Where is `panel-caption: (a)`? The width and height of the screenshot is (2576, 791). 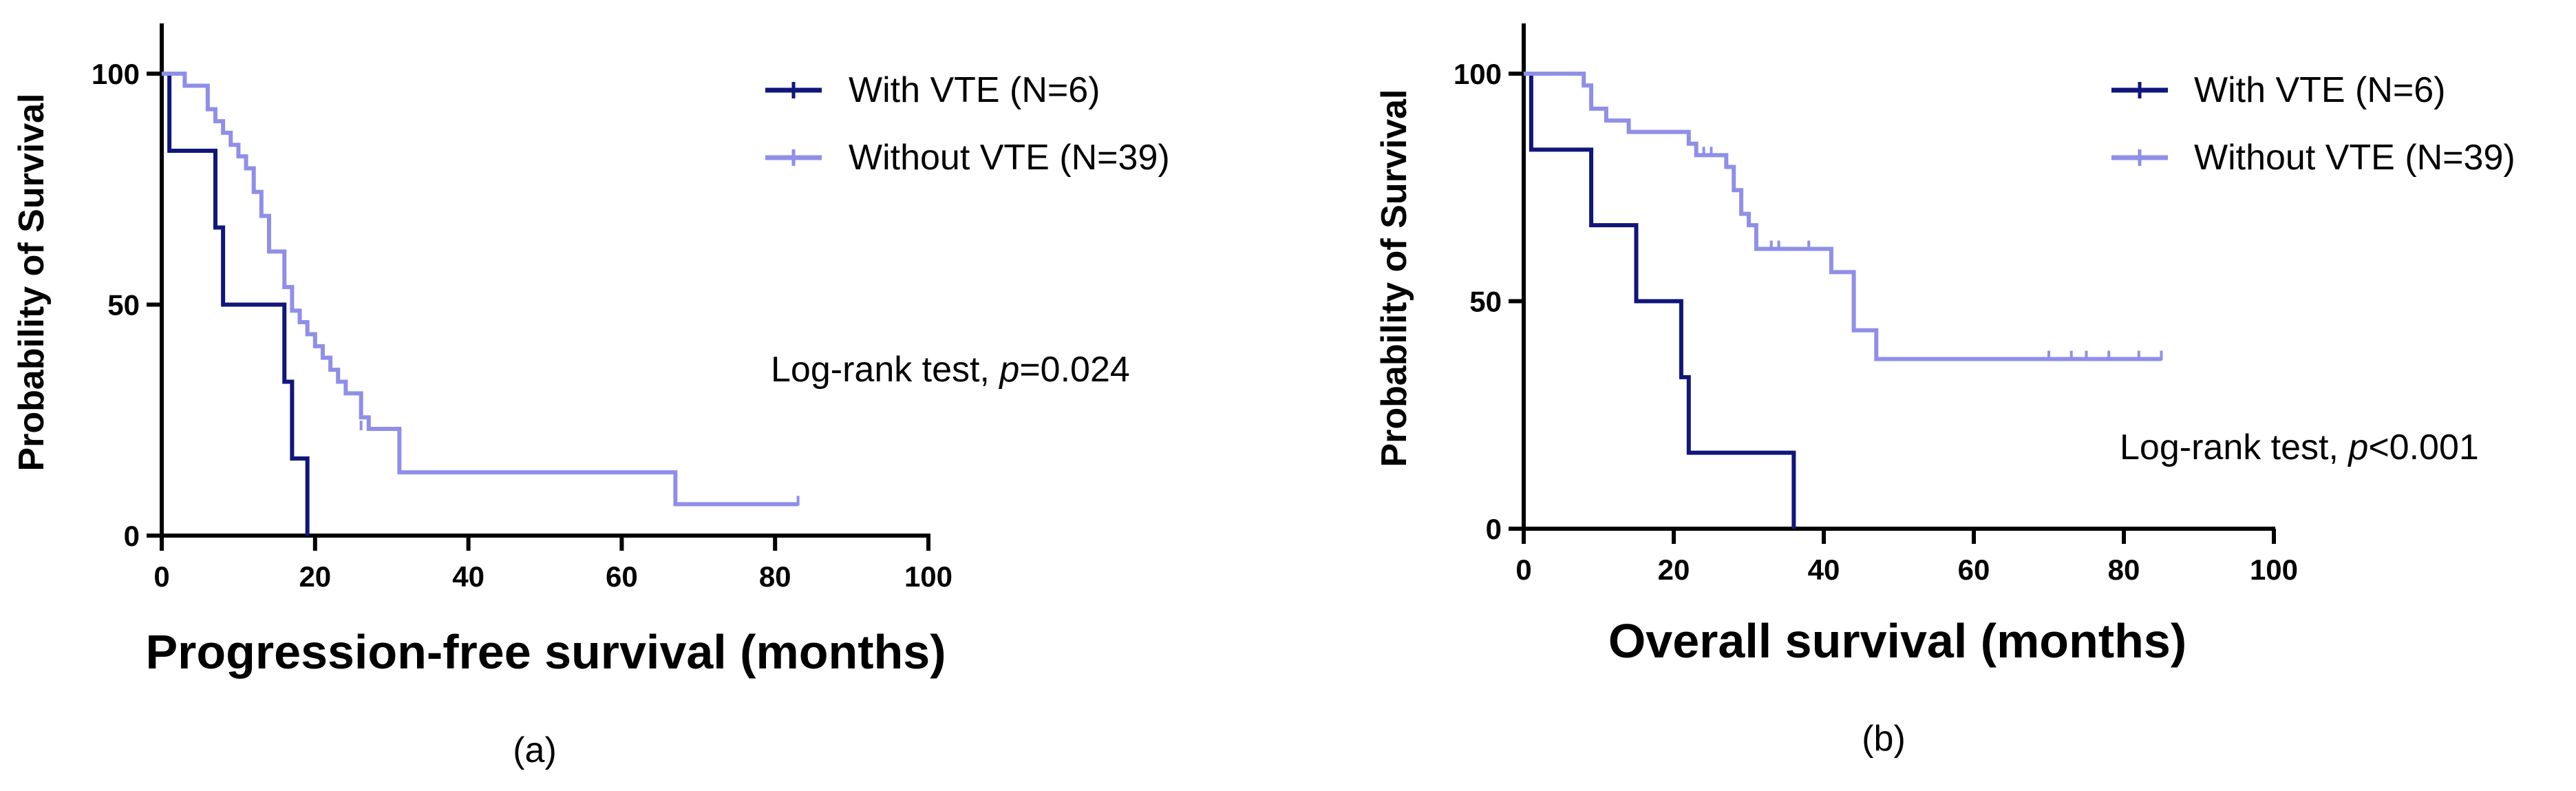
panel-caption: (a) is located at coordinates (535, 750).